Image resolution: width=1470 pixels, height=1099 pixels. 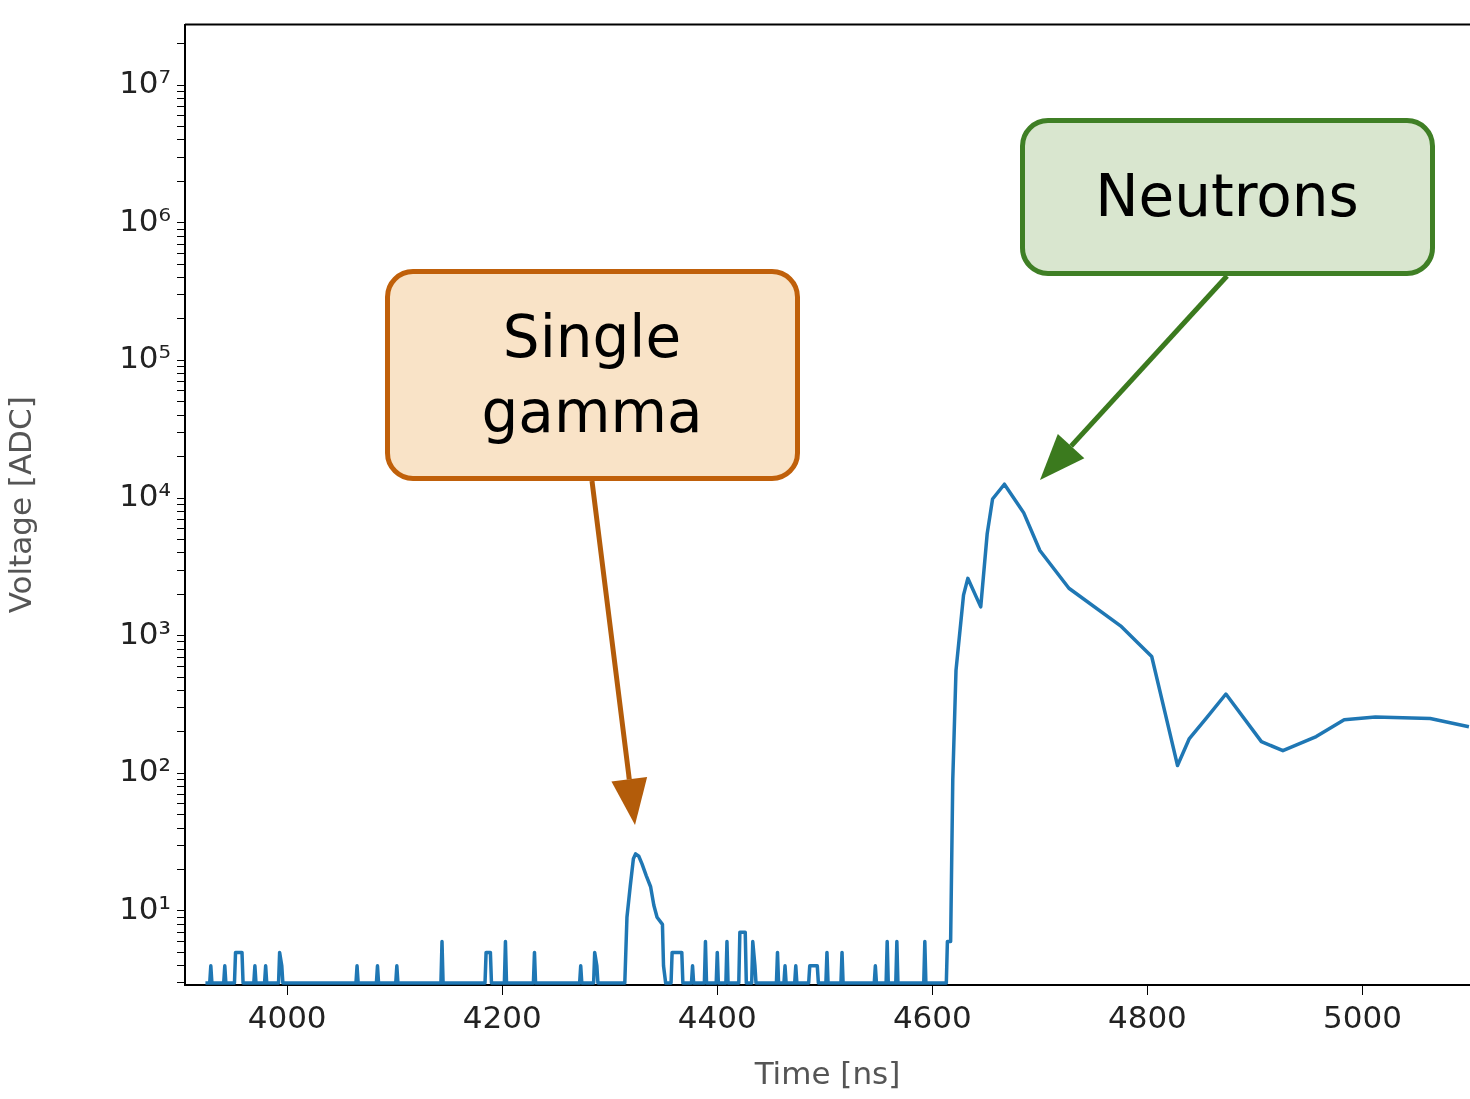 What do you see at coordinates (145, 495) in the screenshot?
I see `y-tick-label: 10⁴` at bounding box center [145, 495].